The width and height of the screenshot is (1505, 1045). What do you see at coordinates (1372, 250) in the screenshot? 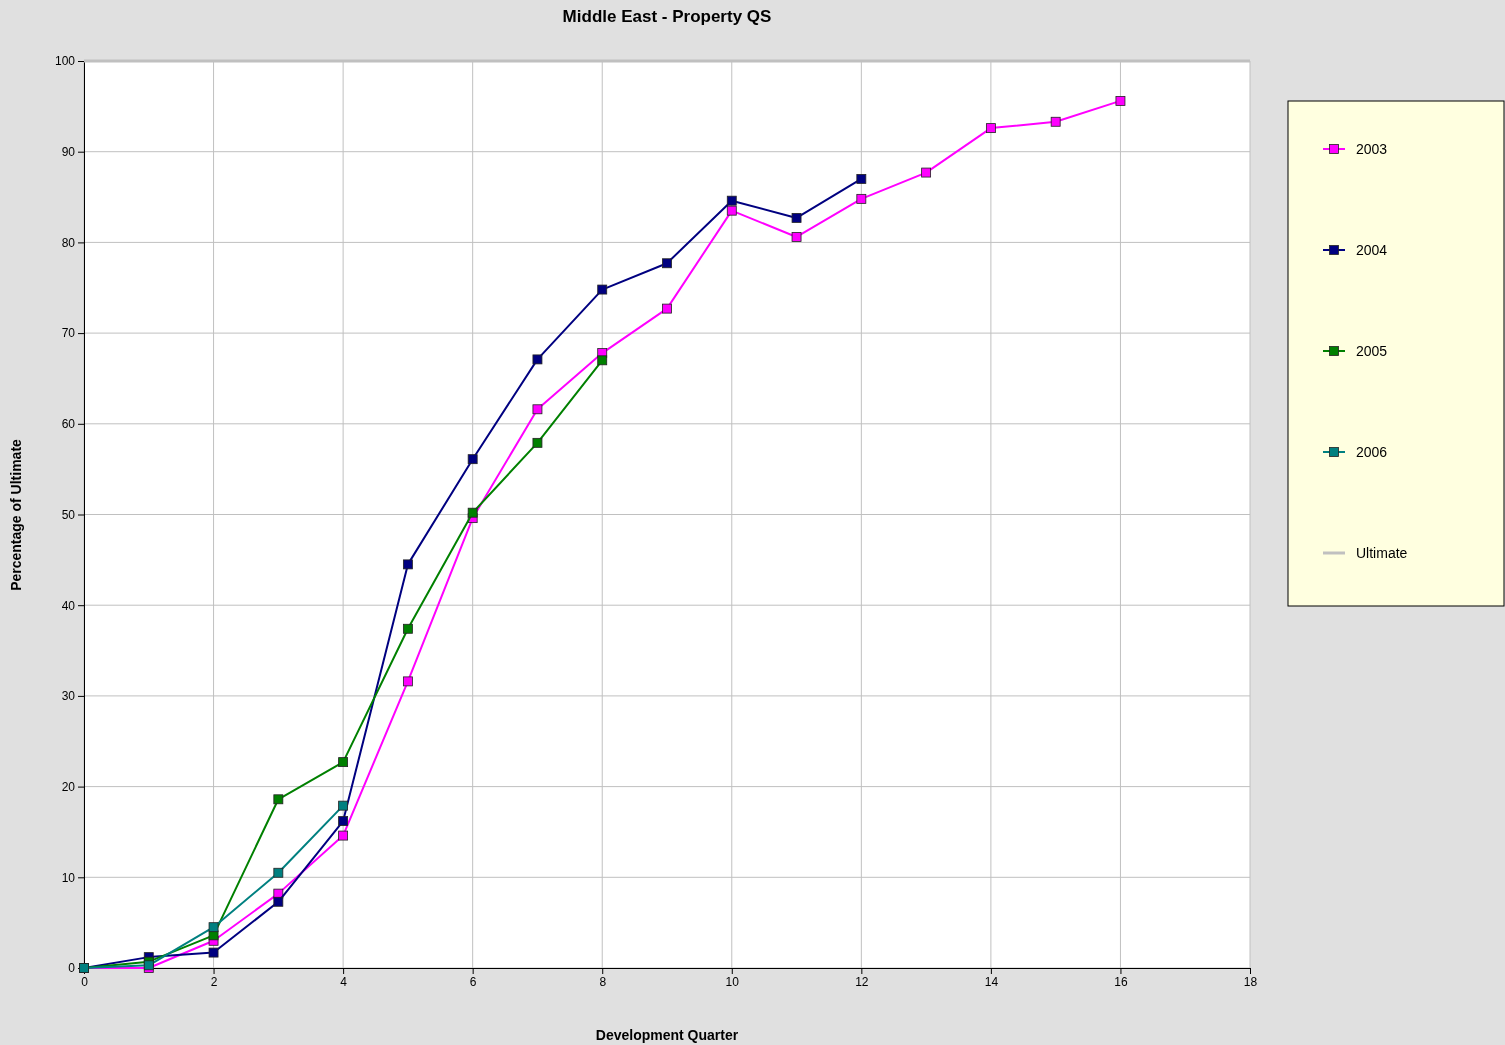
I see `legend-label: 2004` at bounding box center [1372, 250].